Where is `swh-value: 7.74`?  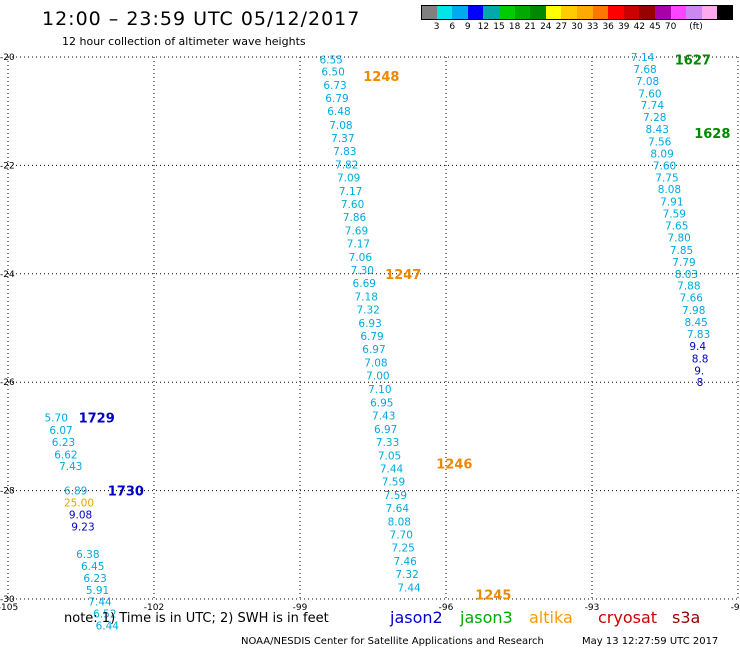
swh-value: 7.74 is located at coordinates (653, 106).